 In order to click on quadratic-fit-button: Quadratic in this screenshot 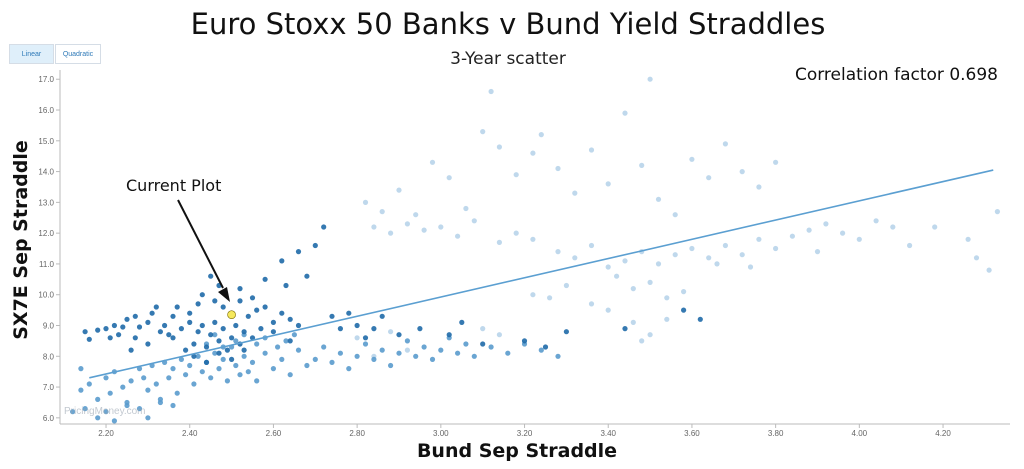, I will do `click(78, 54)`.